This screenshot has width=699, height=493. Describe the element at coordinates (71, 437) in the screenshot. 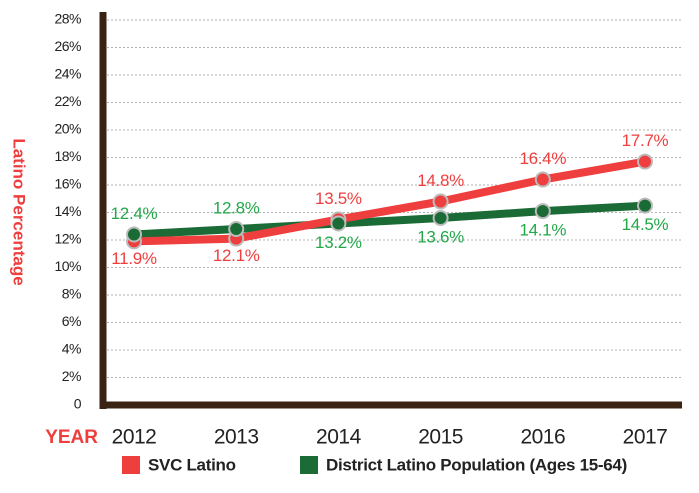

I see `x-axis-label: YEAR` at that location.